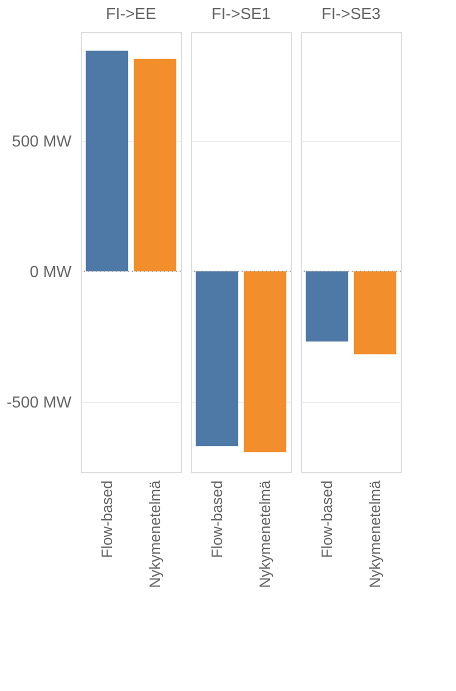 The height and width of the screenshot is (691, 456). What do you see at coordinates (51, 272) in the screenshot?
I see `y-tick-label: 0 MW` at bounding box center [51, 272].